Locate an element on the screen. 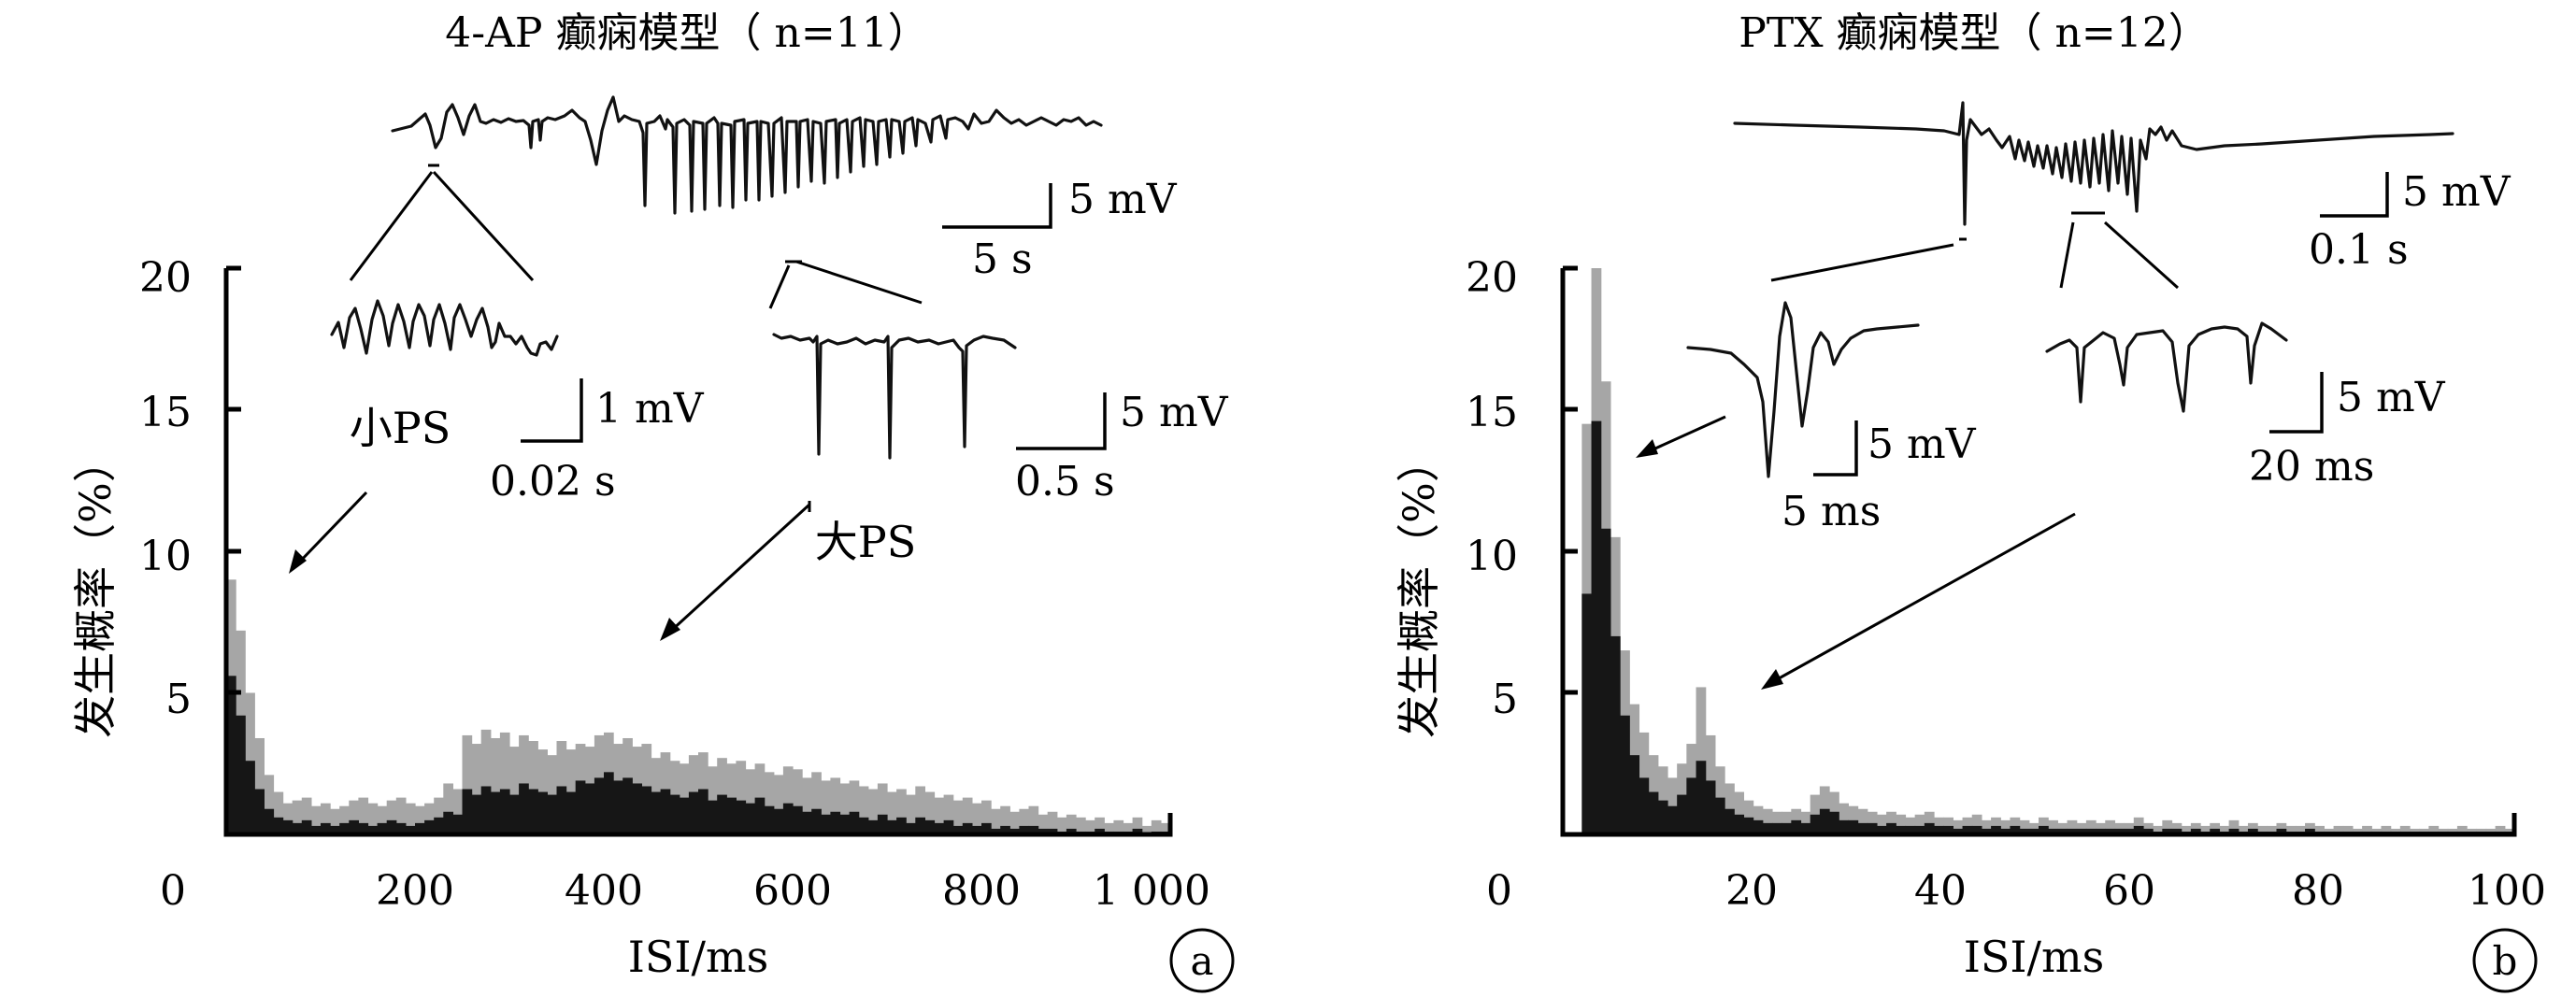 The height and width of the screenshot is (997, 2576). panel-a-small-ps-arrow is located at coordinates (331, 528).